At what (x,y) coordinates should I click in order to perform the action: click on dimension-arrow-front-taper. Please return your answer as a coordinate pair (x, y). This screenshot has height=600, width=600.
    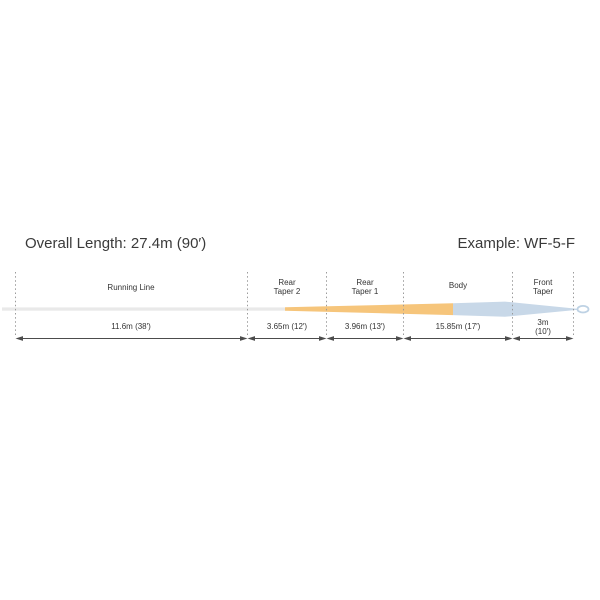
    Looking at the image, I should click on (543, 338).